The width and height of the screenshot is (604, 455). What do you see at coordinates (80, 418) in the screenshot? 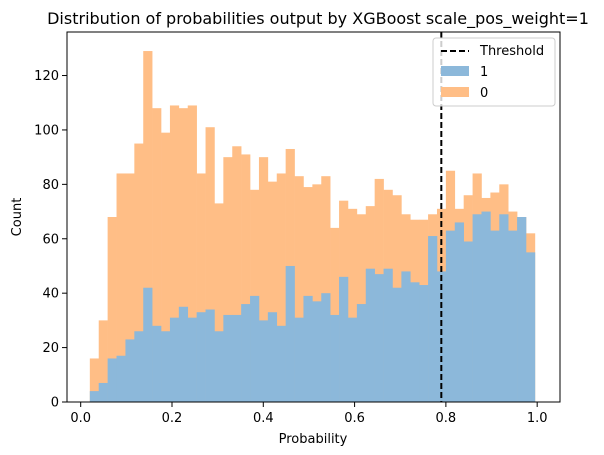
I see `x-tick-label: 0.0` at bounding box center [80, 418].